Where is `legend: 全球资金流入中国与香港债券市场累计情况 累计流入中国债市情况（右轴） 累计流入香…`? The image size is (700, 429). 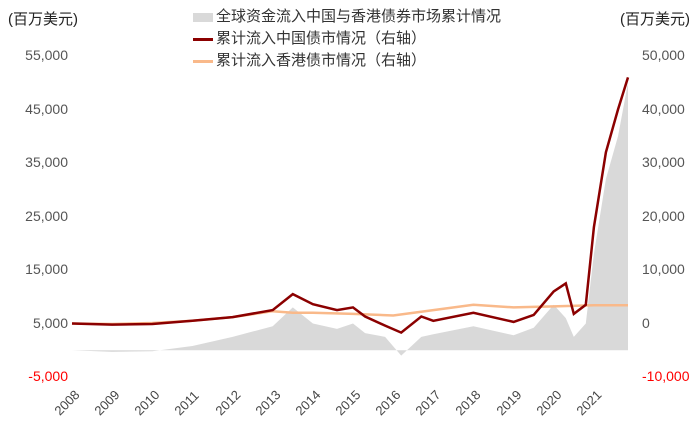 legend: 全球资金流入中国与香港债券市场累计情况 累计流入中国债市情况（右轴） 累计流入香… is located at coordinates (347, 39).